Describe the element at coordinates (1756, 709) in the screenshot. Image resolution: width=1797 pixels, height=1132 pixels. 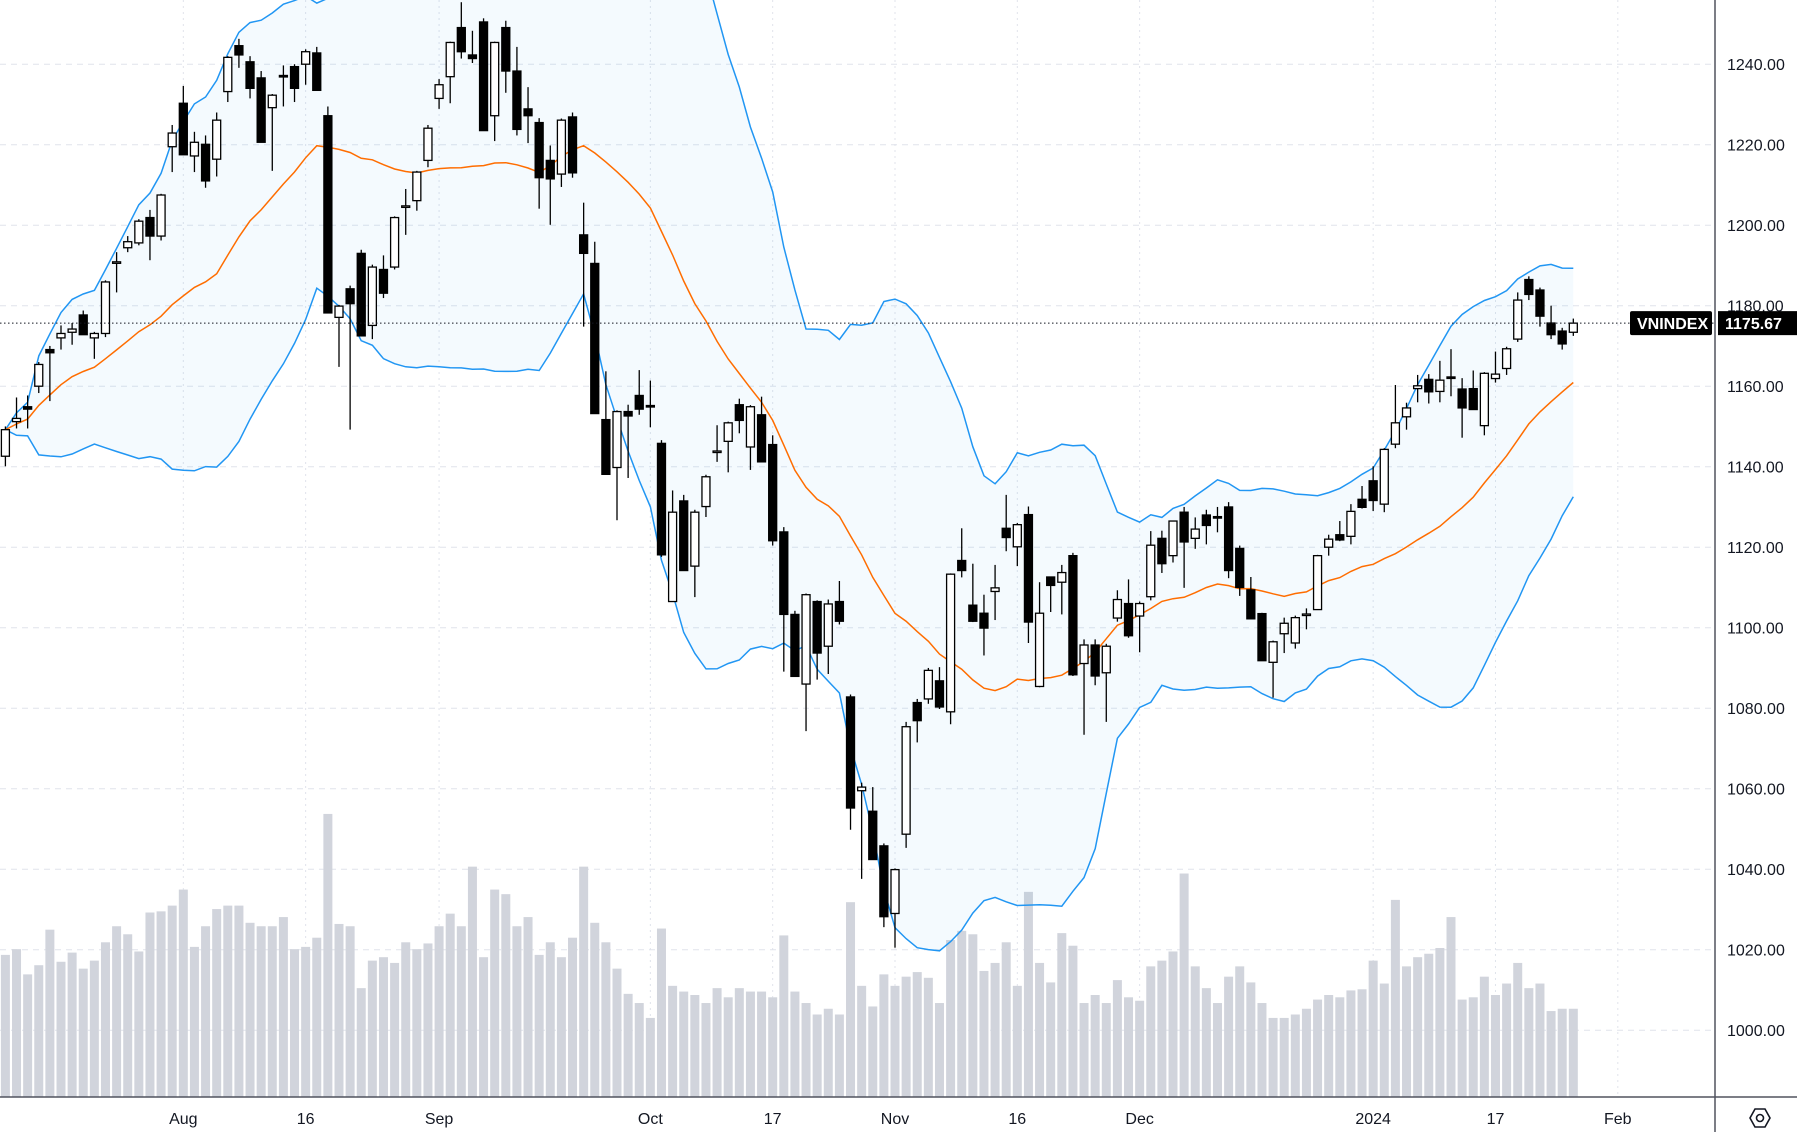
I see `y-tick-label: 1080.00` at that location.